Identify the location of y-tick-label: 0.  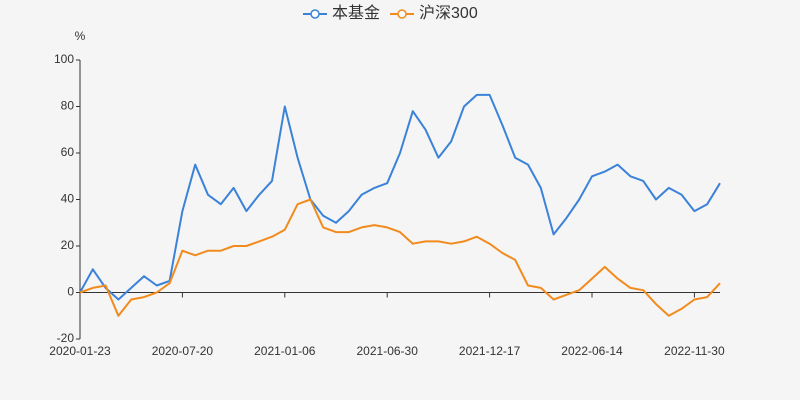
(70, 292).